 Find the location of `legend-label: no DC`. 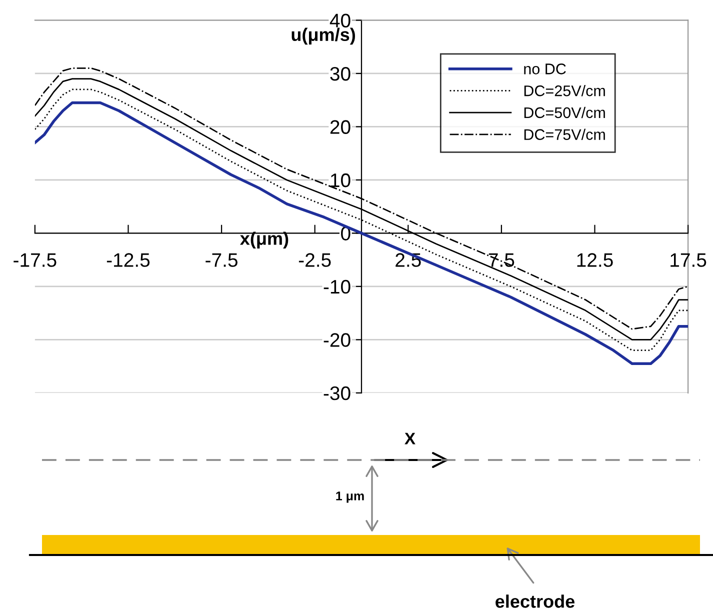

legend-label: no DC is located at coordinates (545, 69).